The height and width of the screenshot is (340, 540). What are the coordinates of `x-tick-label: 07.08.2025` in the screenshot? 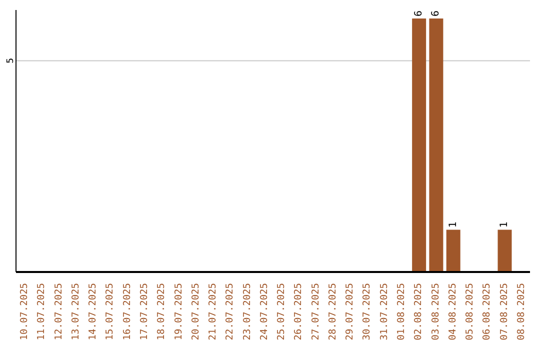 It's located at (504, 311).